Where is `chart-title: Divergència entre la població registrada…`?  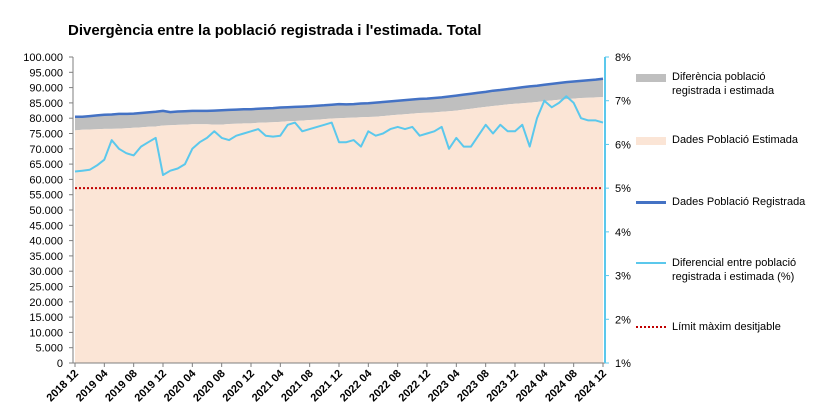 chart-title: Divergència entre la població registrada… is located at coordinates (275, 30).